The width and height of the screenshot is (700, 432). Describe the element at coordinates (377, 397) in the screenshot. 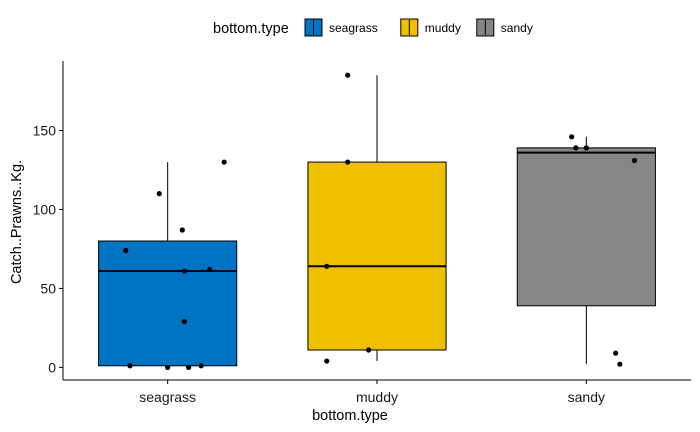

I see `x-tick-label-muddy: muddy` at that location.